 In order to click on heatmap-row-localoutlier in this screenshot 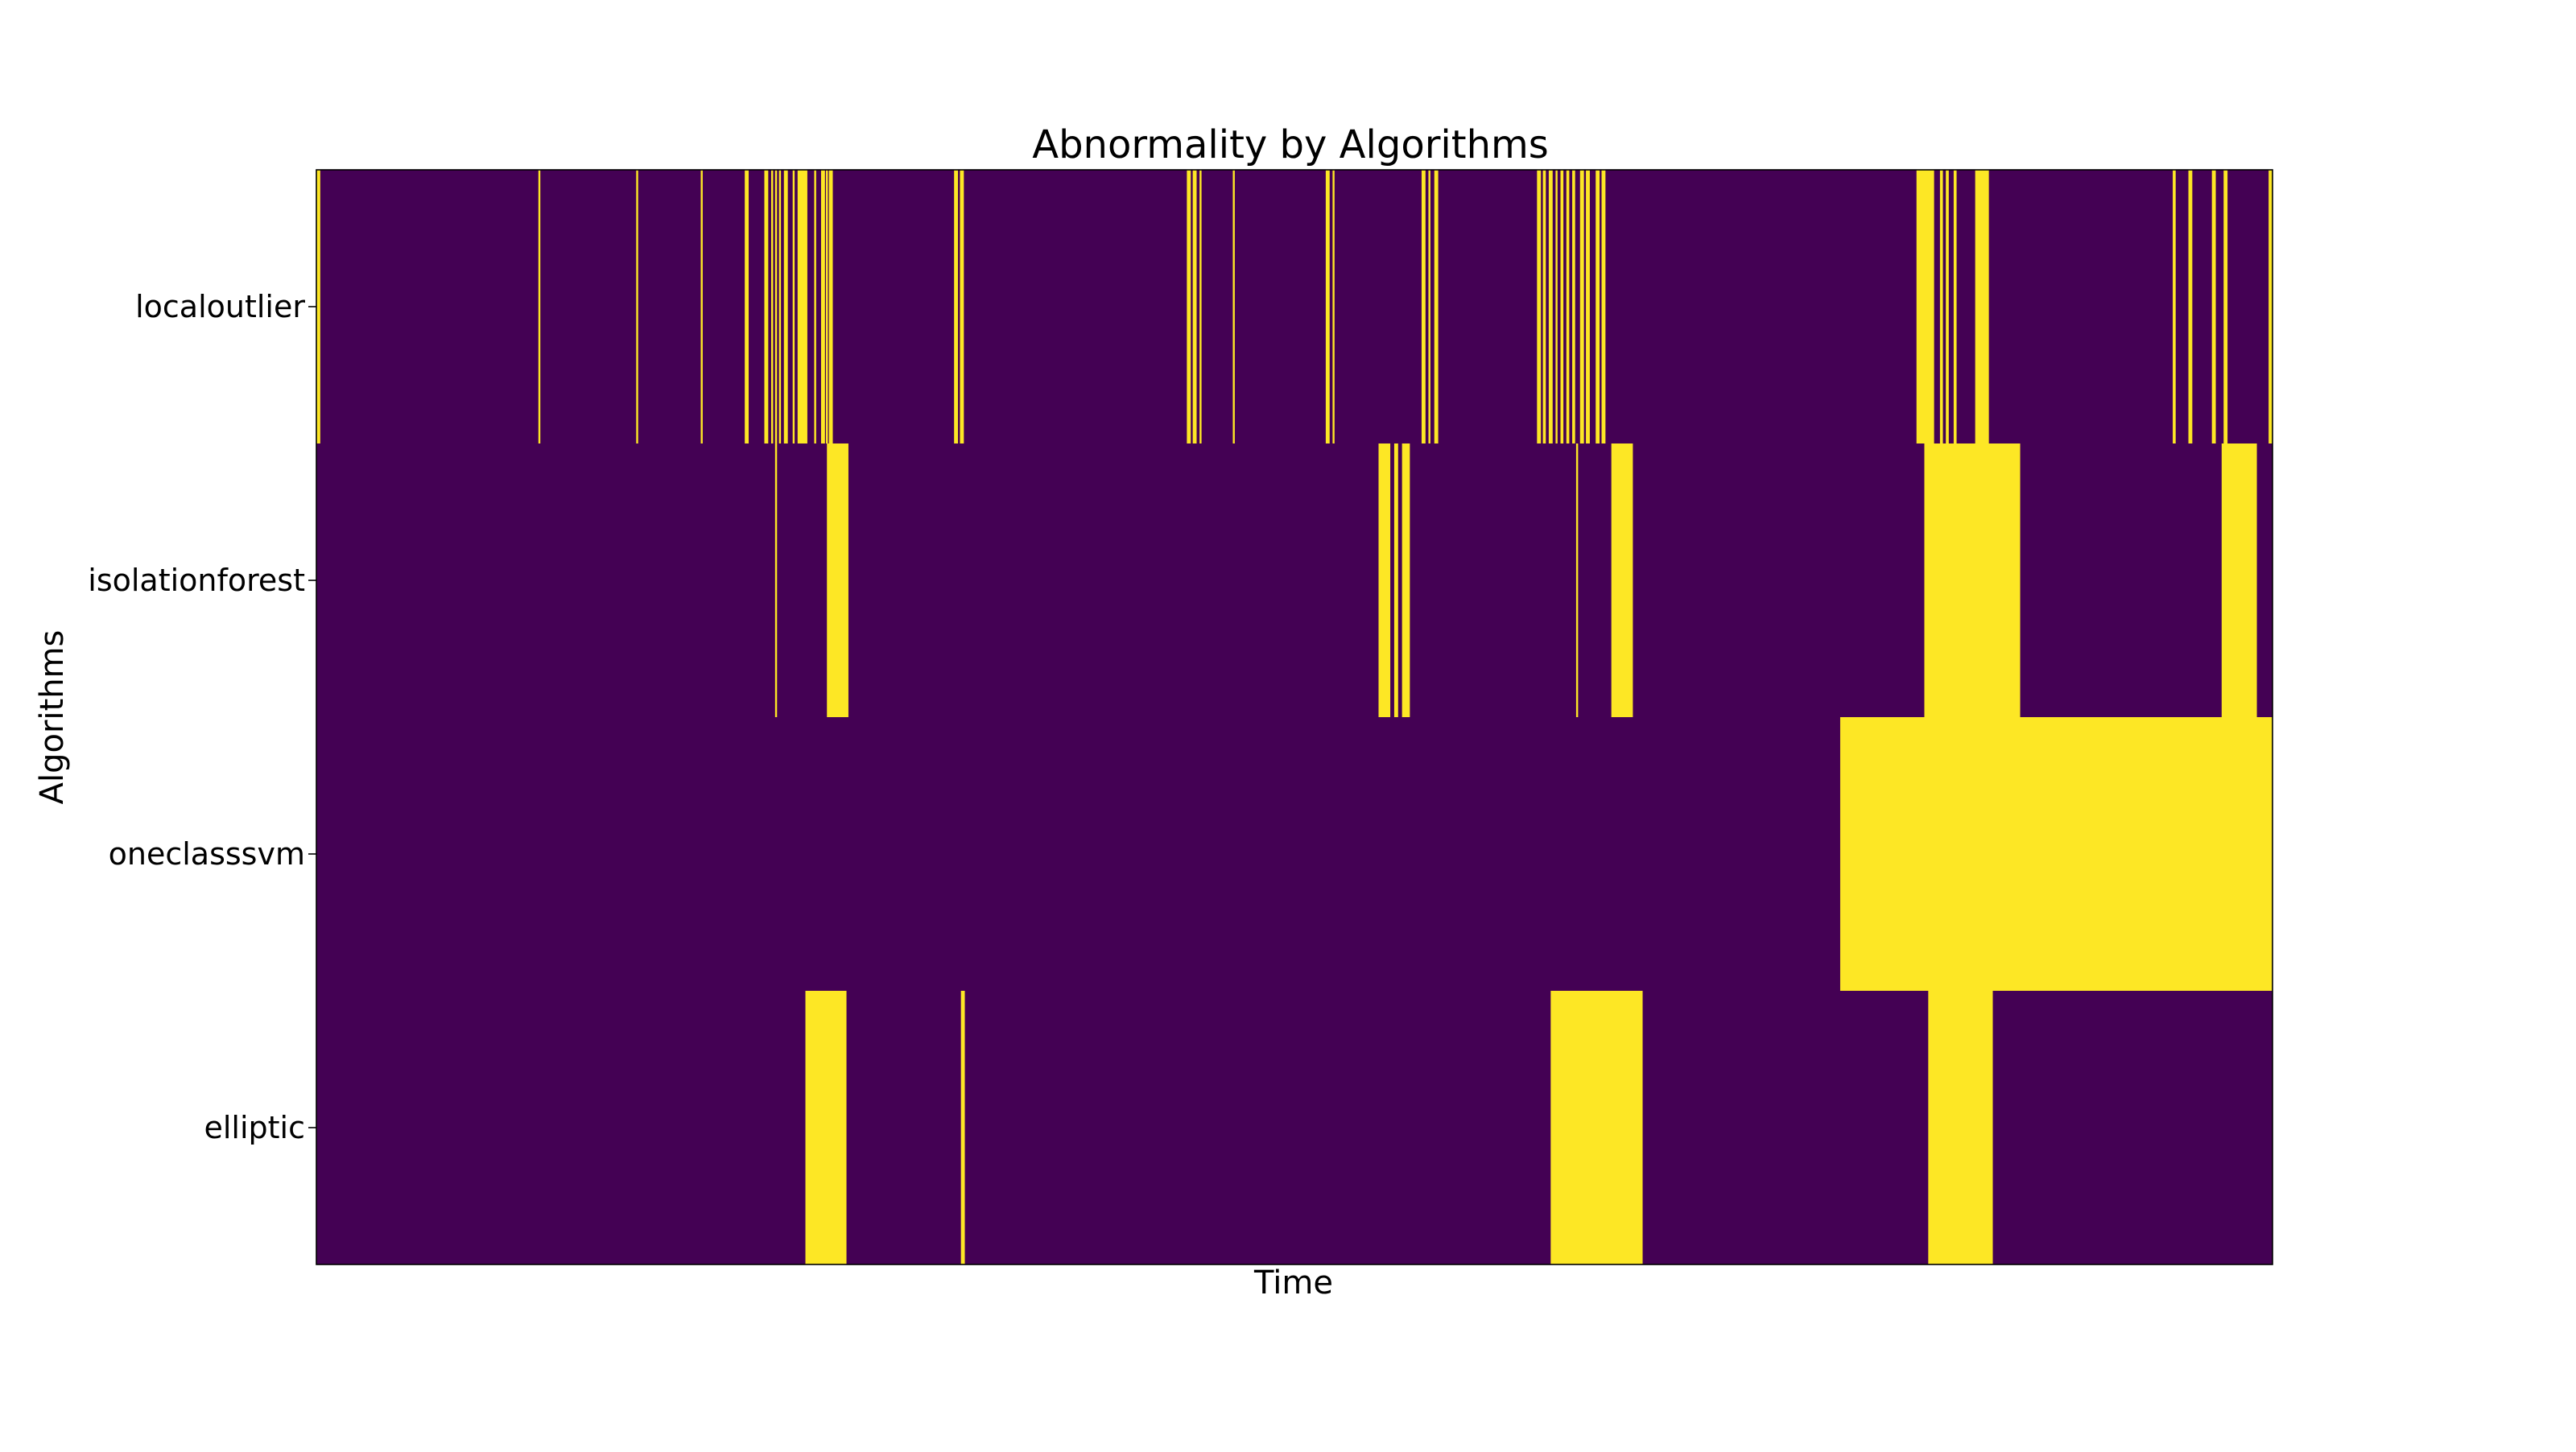, I will do `click(1294, 307)`.